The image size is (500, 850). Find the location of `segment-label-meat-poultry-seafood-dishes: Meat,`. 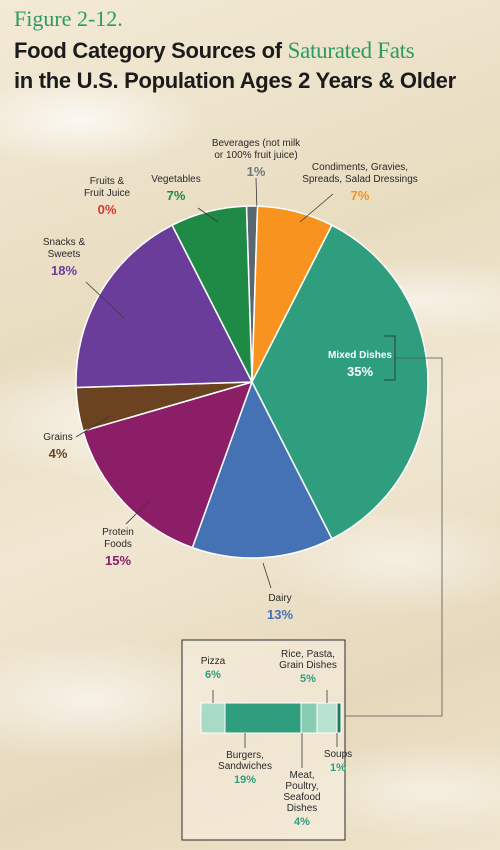

segment-label-meat-poultry-seafood-dishes: Meat, is located at coordinates (301, 775).